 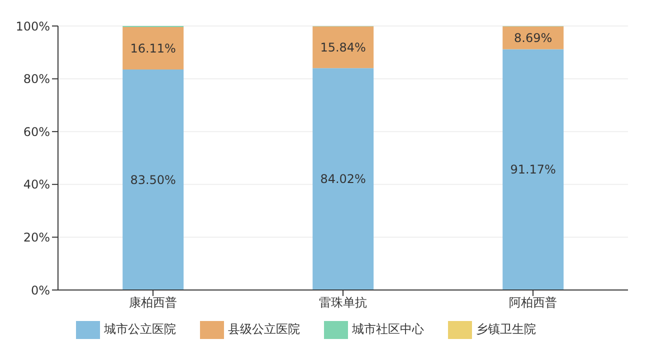 What do you see at coordinates (388, 329) in the screenshot?
I see `legend-label: 城市社区中心` at bounding box center [388, 329].